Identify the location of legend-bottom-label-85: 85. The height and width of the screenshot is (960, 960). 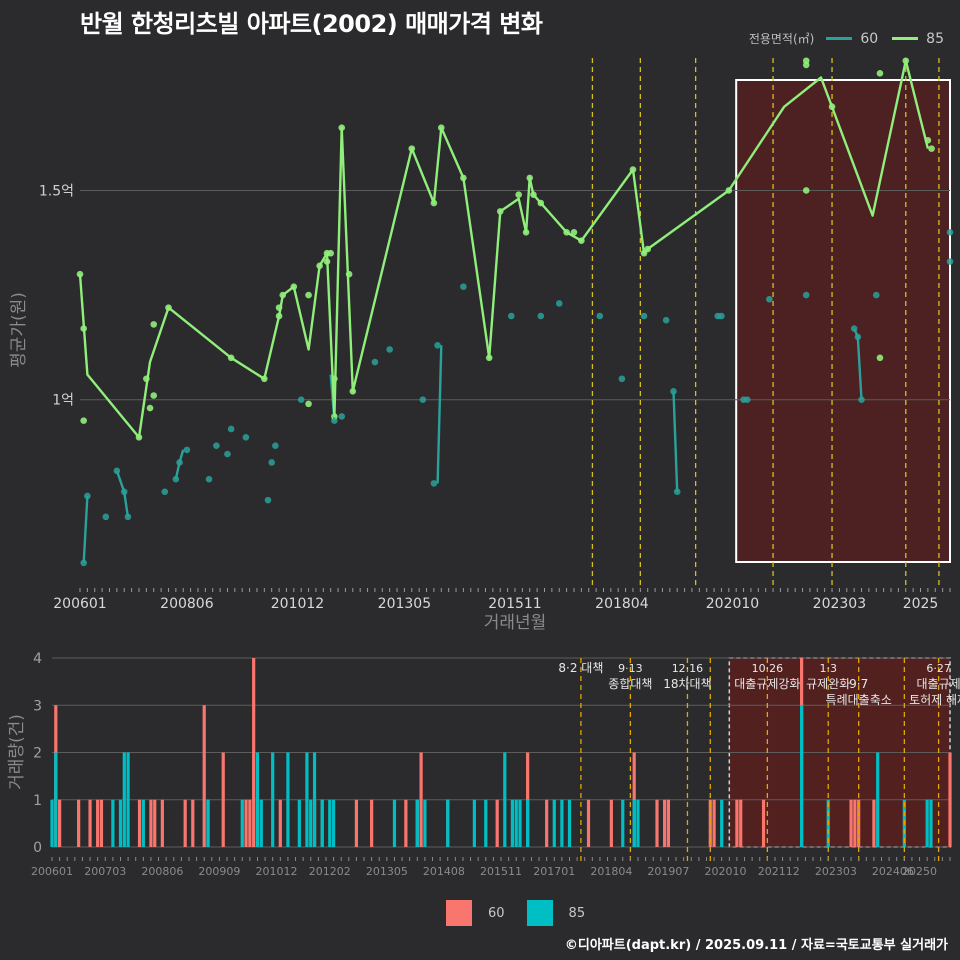
(577, 913).